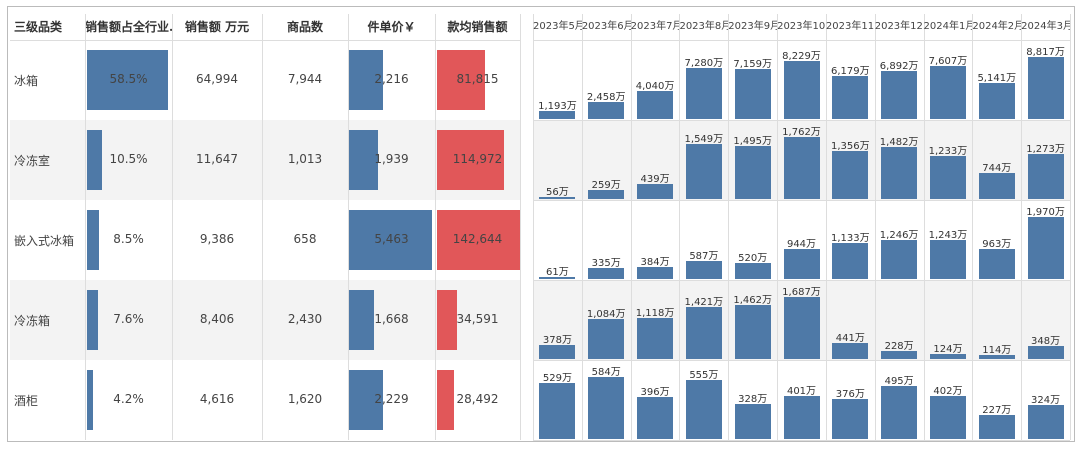 The image size is (1080, 457). I want to click on monthly-sales-label: 1,246万, so click(899, 235).